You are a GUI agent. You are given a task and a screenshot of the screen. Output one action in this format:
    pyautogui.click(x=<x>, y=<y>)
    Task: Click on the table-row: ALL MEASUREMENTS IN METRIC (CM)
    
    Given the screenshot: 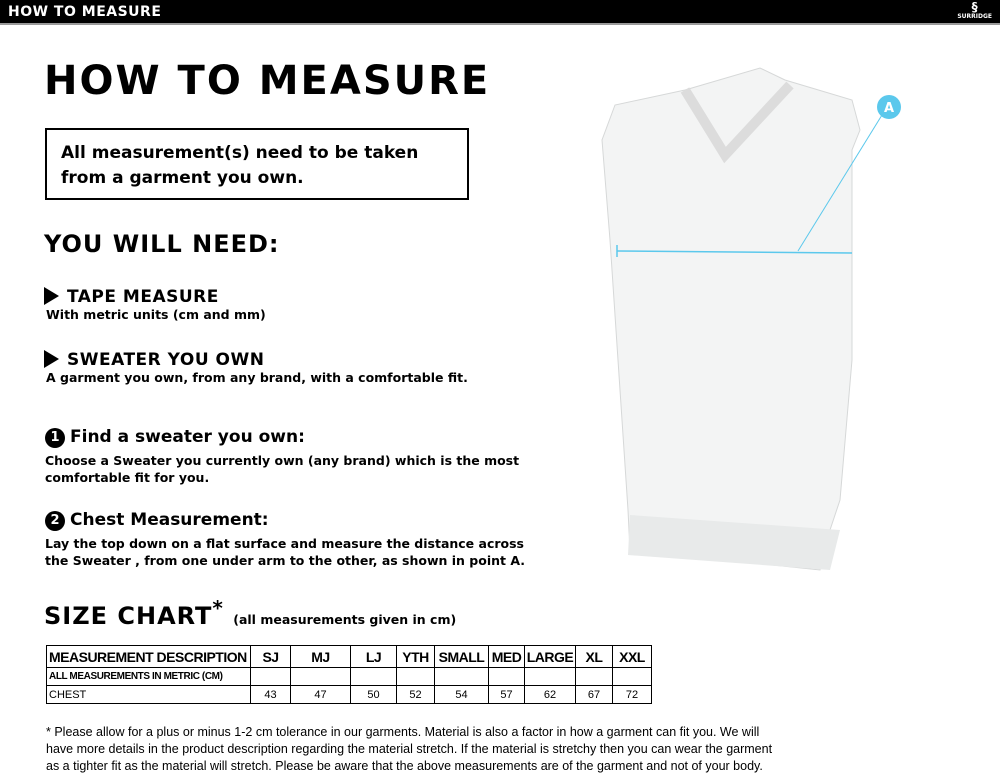 What is the action you would take?
    pyautogui.click(x=349, y=676)
    